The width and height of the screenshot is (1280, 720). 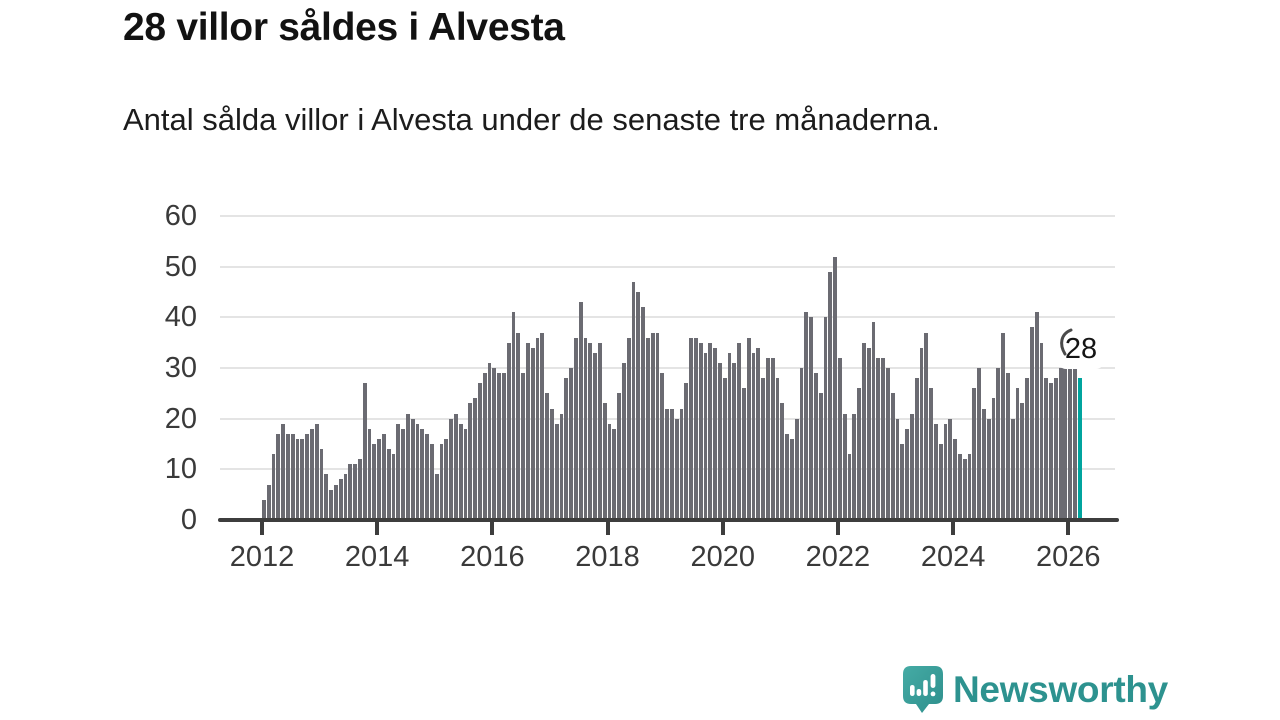 What do you see at coordinates (377, 526) in the screenshot?
I see `x-axis-tick-2014` at bounding box center [377, 526].